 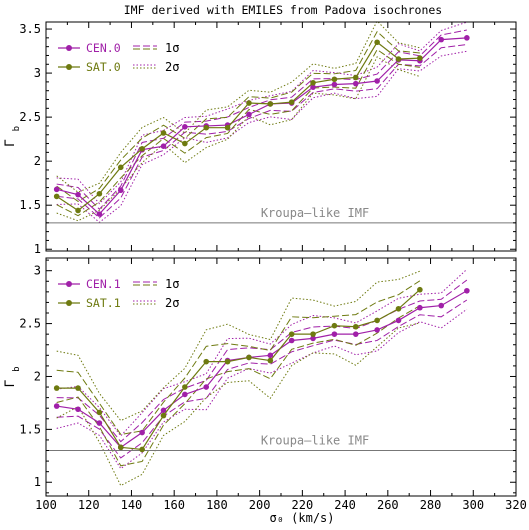 I want to click on bottom-legend-label-cen: CEN.1, so click(x=103, y=284).